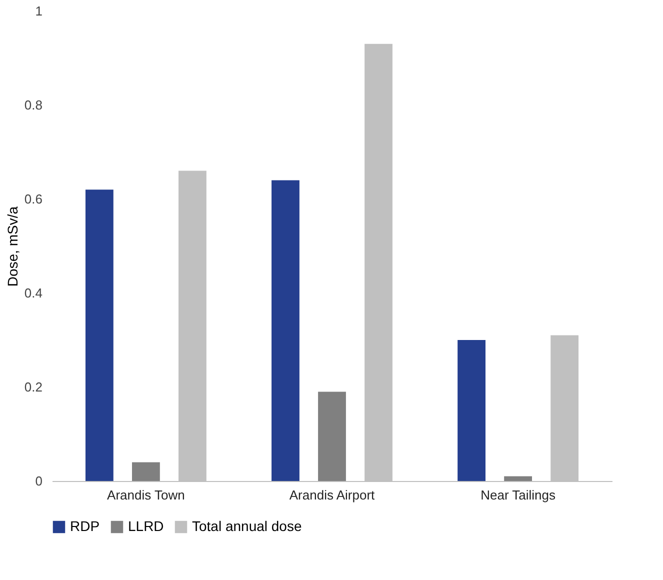 This screenshot has width=663, height=580. What do you see at coordinates (332, 495) in the screenshot?
I see `x-tick-label: Arandis Airport` at bounding box center [332, 495].